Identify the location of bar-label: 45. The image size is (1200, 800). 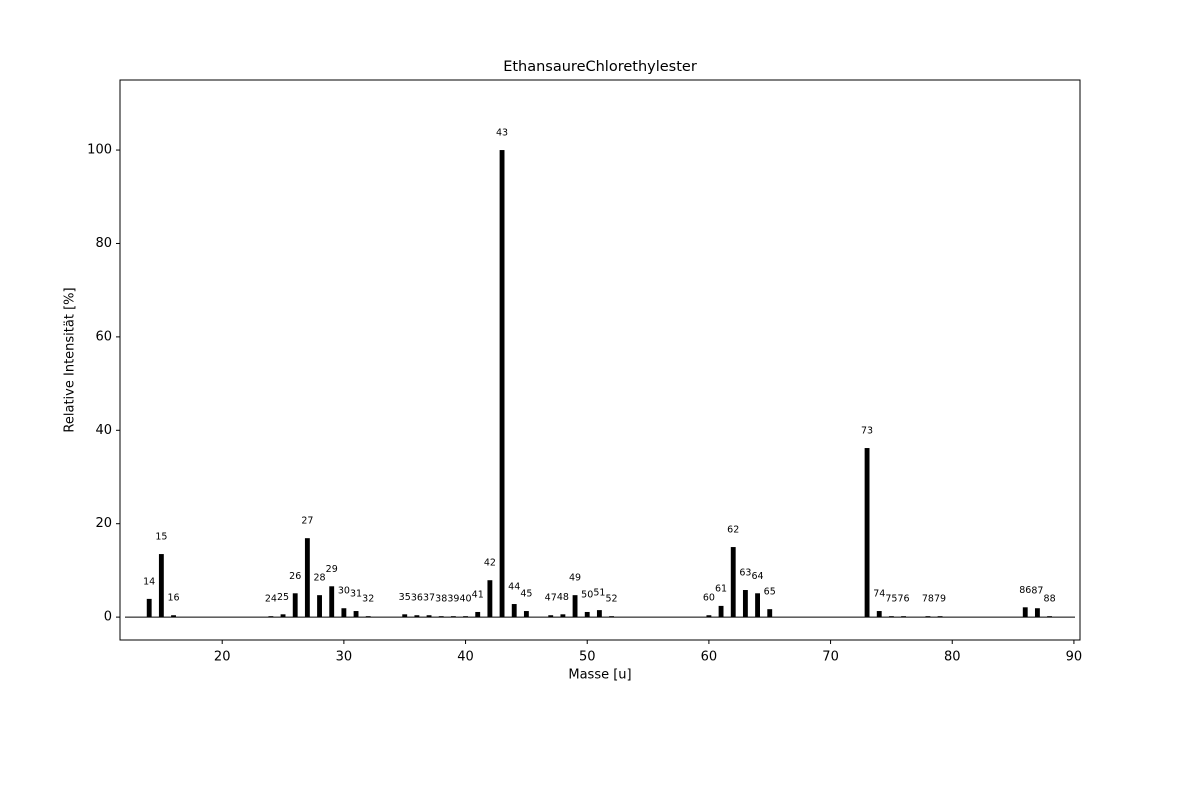
(526, 594).